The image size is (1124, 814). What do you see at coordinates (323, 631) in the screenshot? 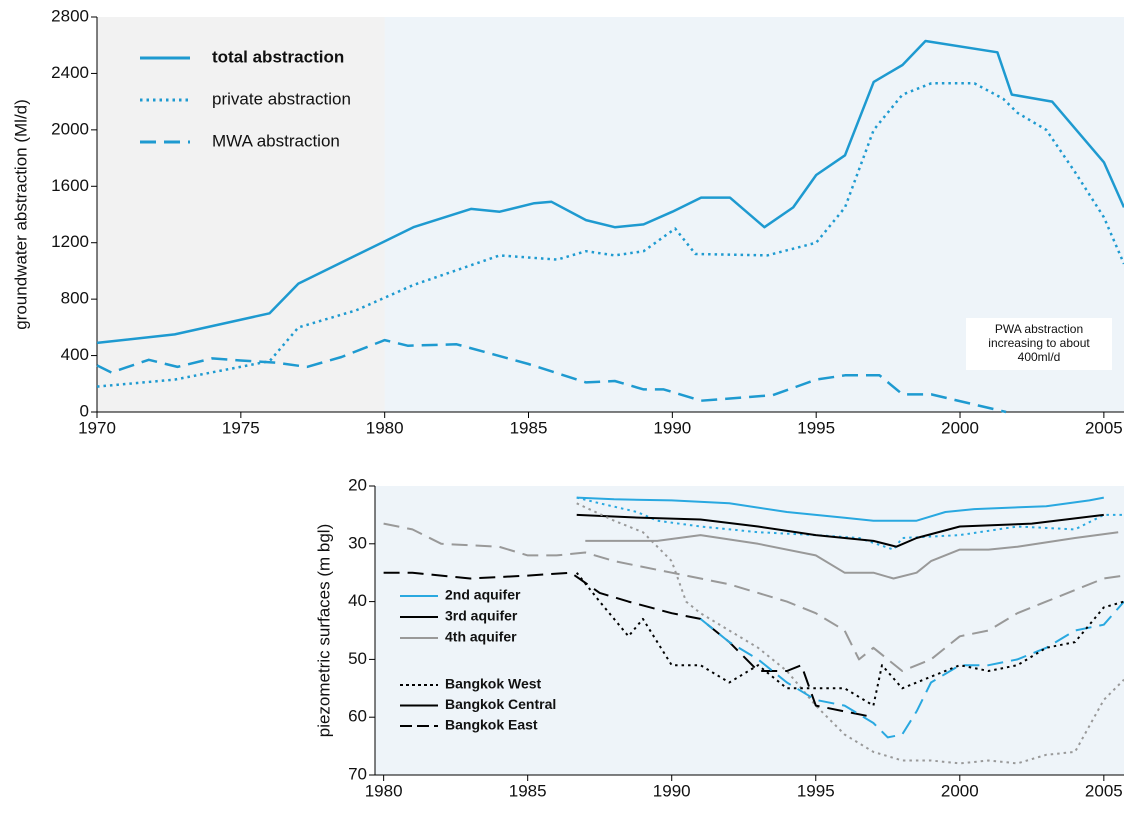
I see `y-axis-label: piezometric surfaces (m bgl)` at bounding box center [323, 631].